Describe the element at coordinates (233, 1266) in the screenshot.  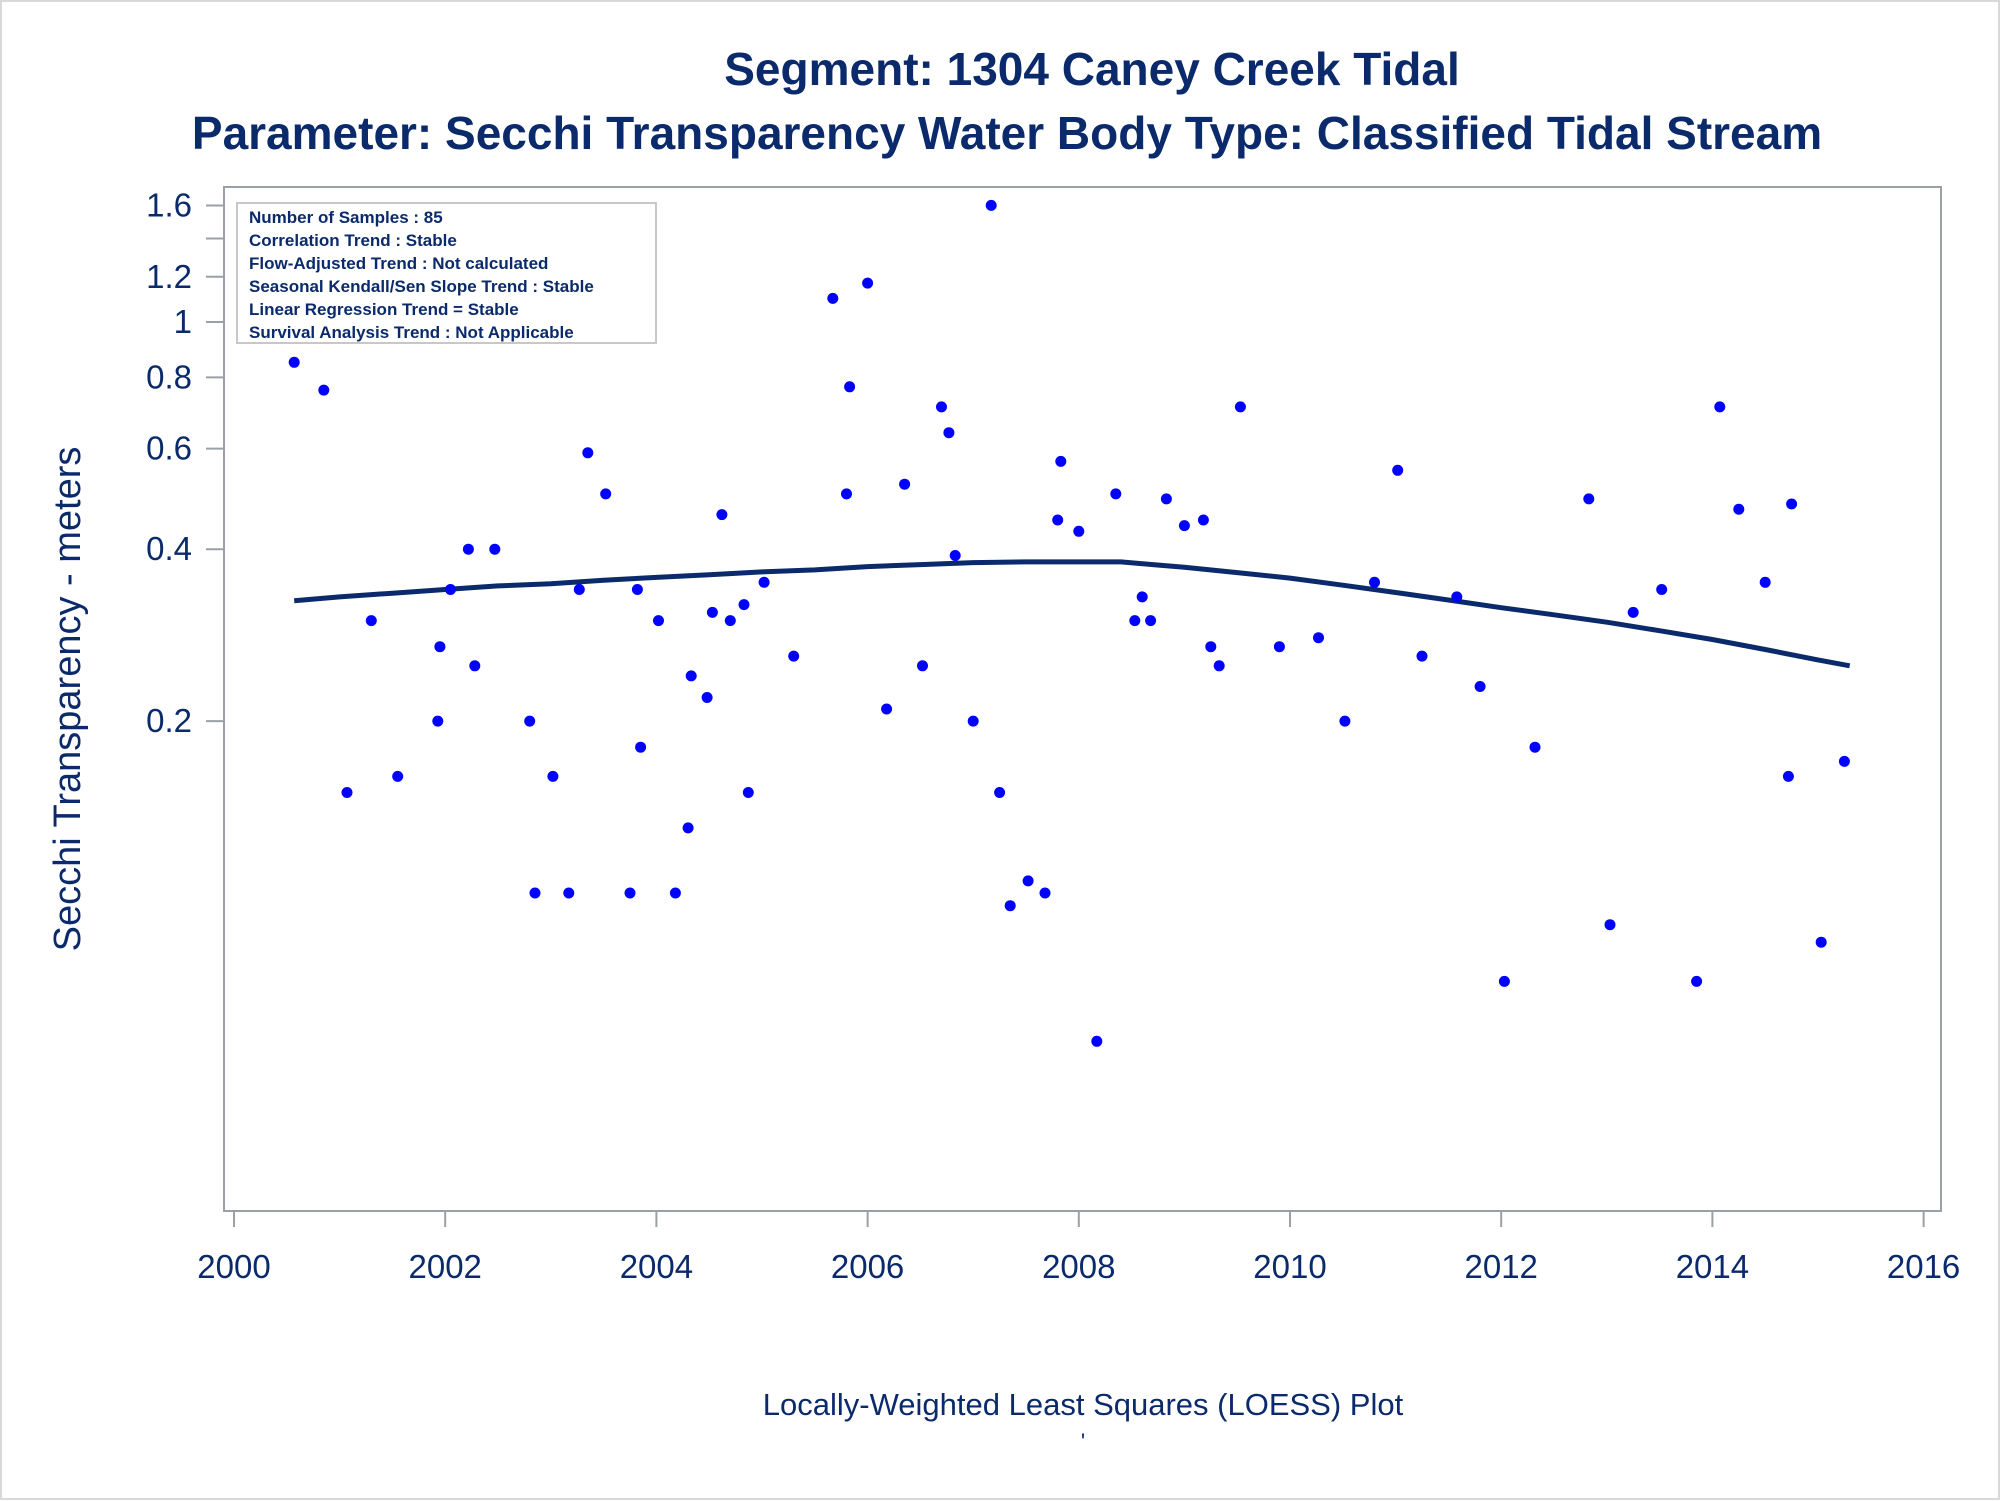
I see `x-tick-label: 2000` at that location.